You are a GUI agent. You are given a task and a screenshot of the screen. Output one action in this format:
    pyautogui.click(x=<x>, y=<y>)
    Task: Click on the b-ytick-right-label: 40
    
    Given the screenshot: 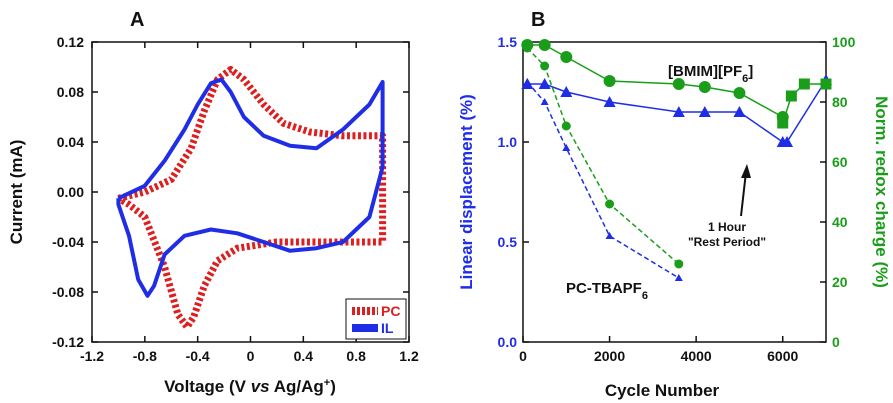 What is the action you would take?
    pyautogui.click(x=840, y=222)
    